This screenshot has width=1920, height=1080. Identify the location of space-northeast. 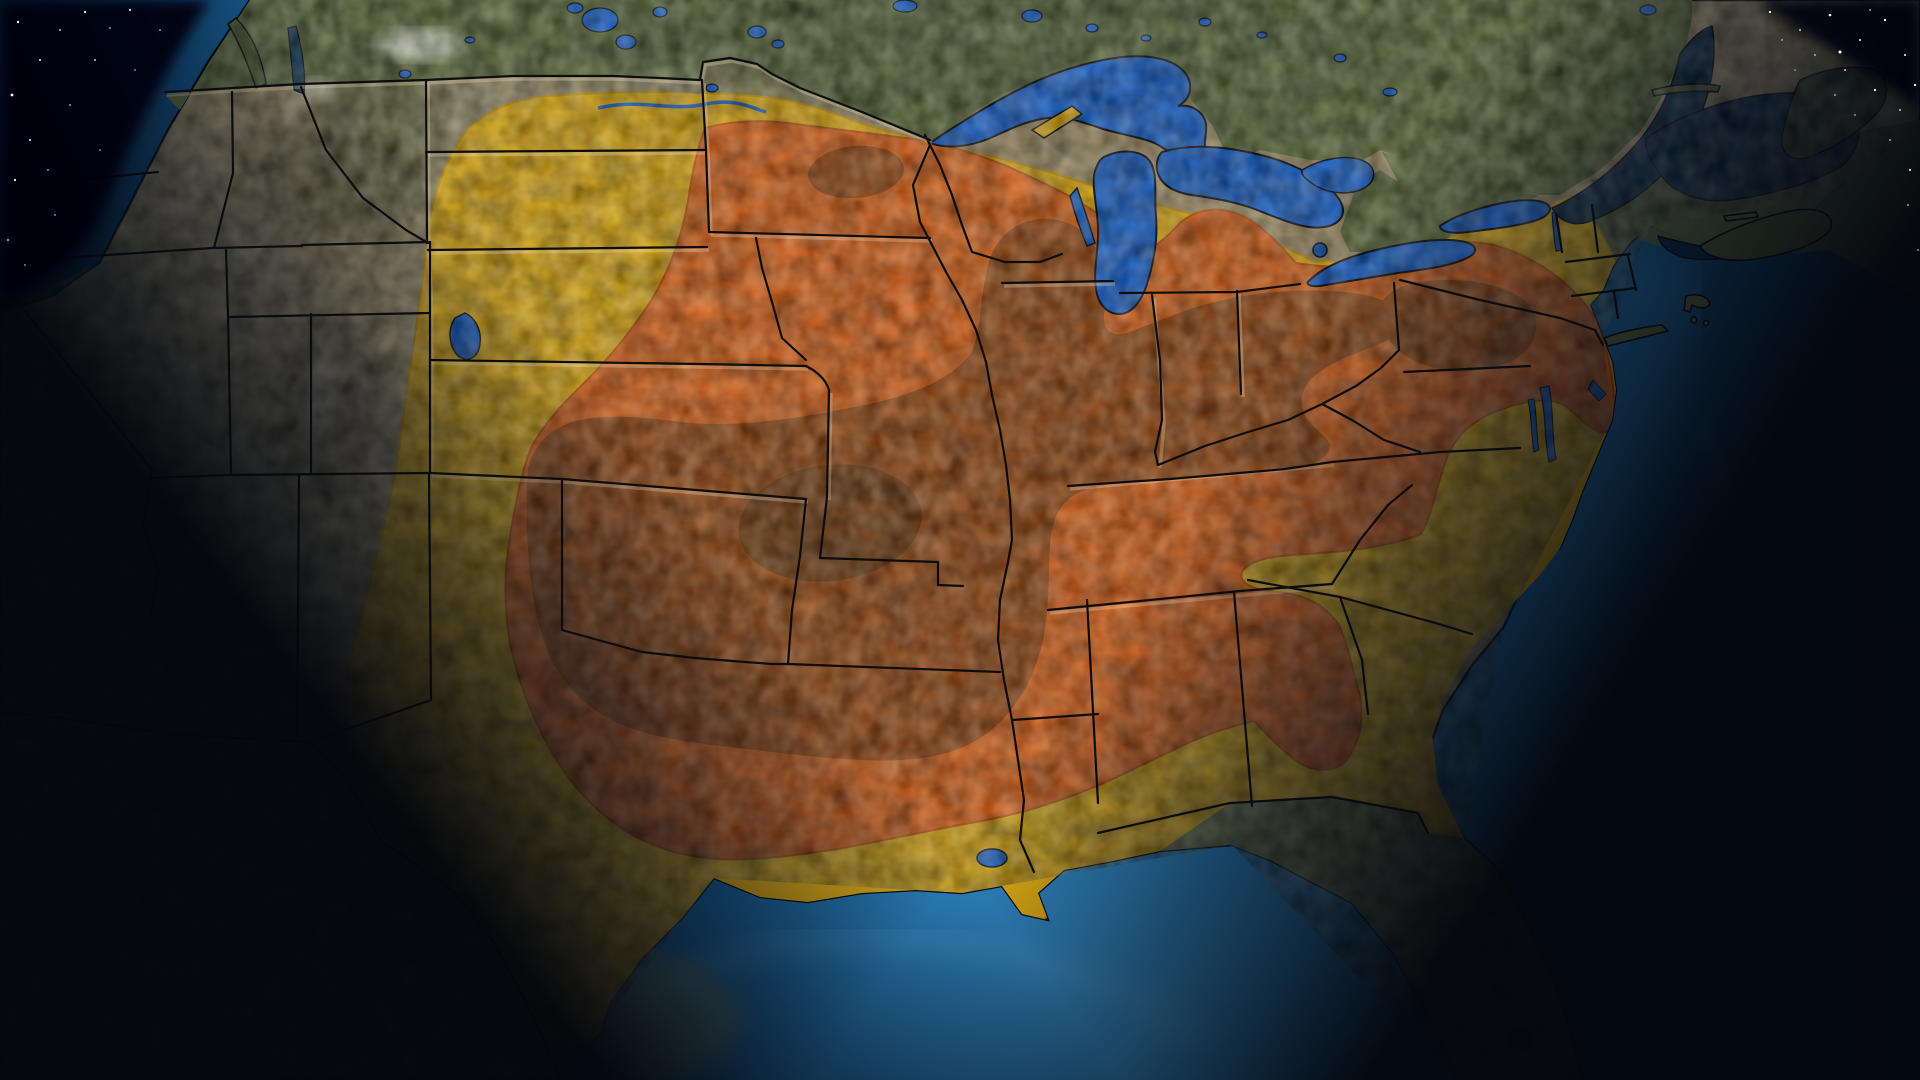
(1837, 55).